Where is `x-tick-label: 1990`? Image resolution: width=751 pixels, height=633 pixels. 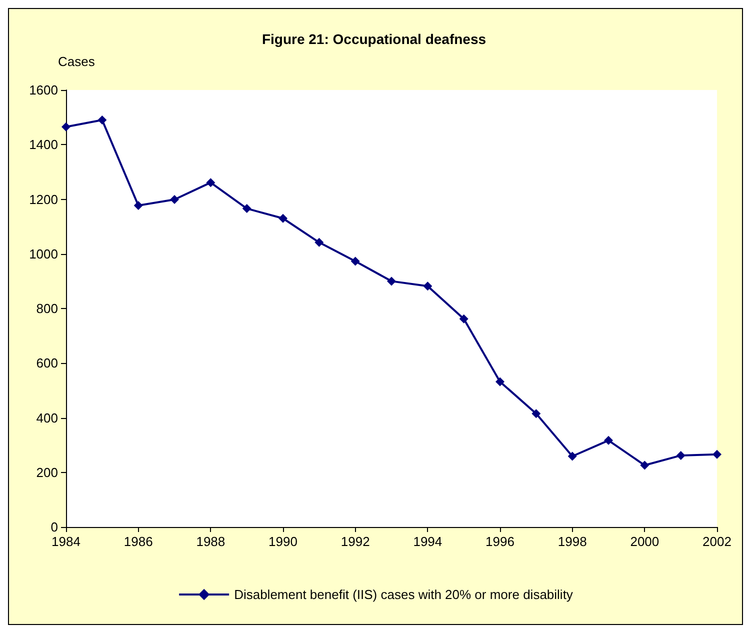 x-tick-label: 1990 is located at coordinates (283, 541).